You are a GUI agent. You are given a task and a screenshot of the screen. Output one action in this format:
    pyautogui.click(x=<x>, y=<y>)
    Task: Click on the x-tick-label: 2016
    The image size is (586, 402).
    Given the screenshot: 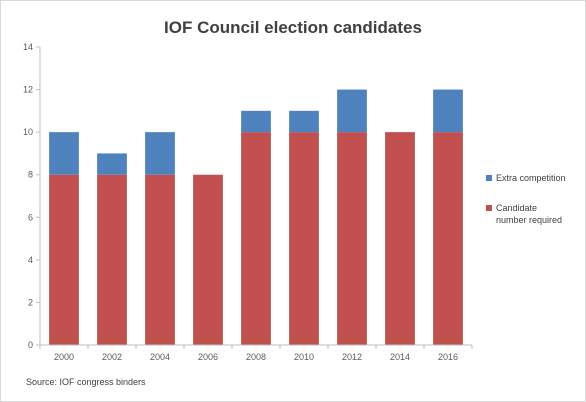 What is the action you would take?
    pyautogui.click(x=448, y=357)
    